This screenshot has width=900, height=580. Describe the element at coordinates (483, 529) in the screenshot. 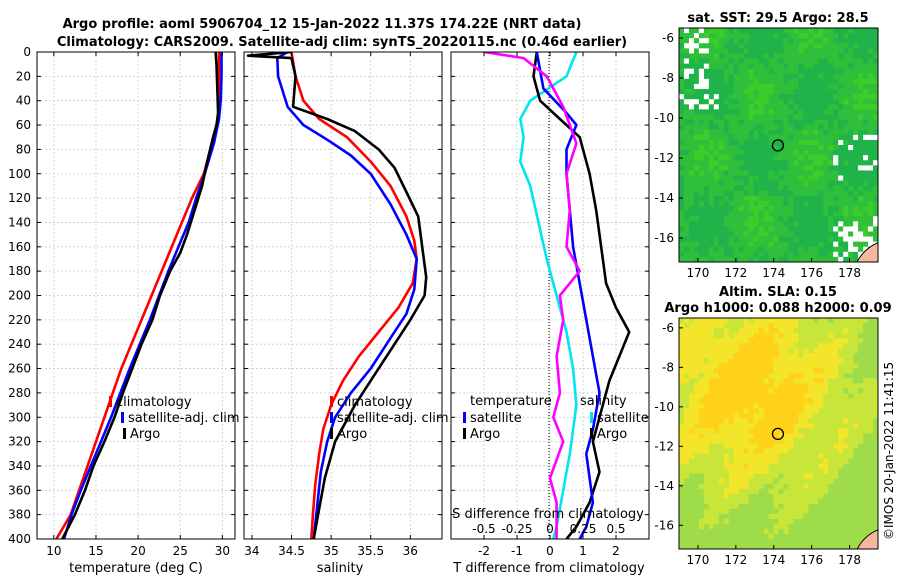

I see `s-tick-label: -0.5` at that location.